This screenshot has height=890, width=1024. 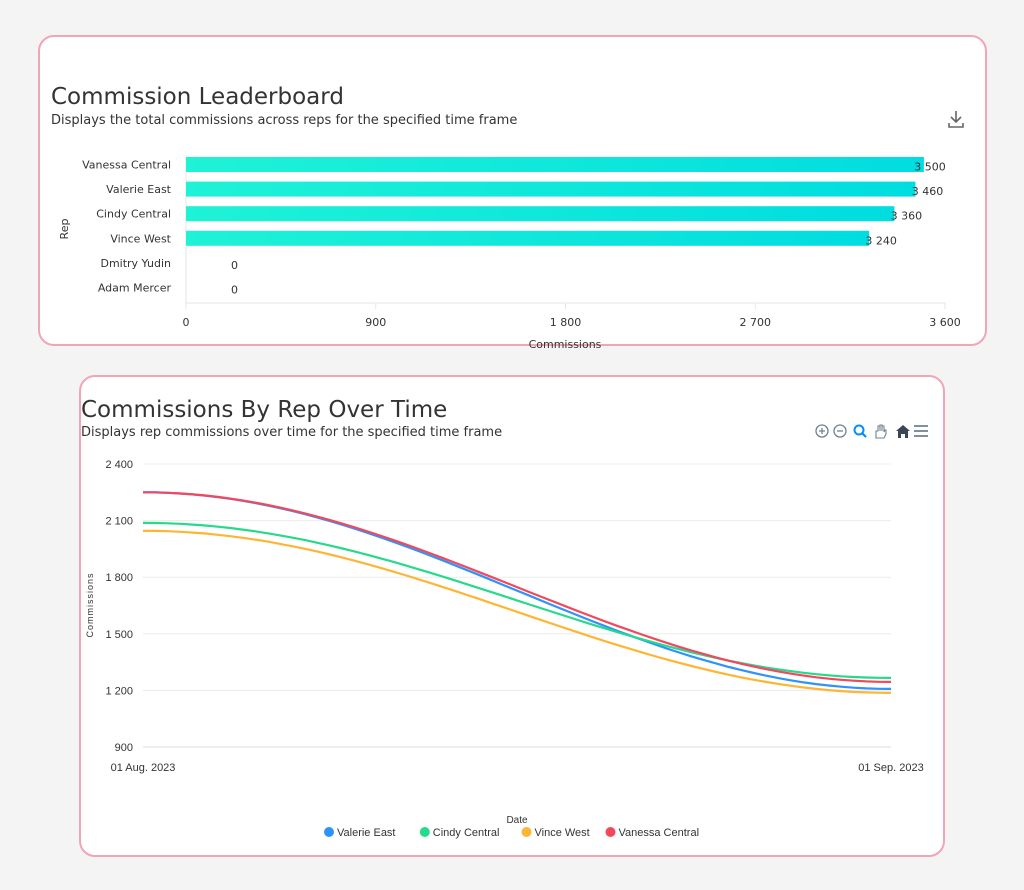 What do you see at coordinates (930, 167) in the screenshot?
I see `bar-data-label: 3 500` at bounding box center [930, 167].